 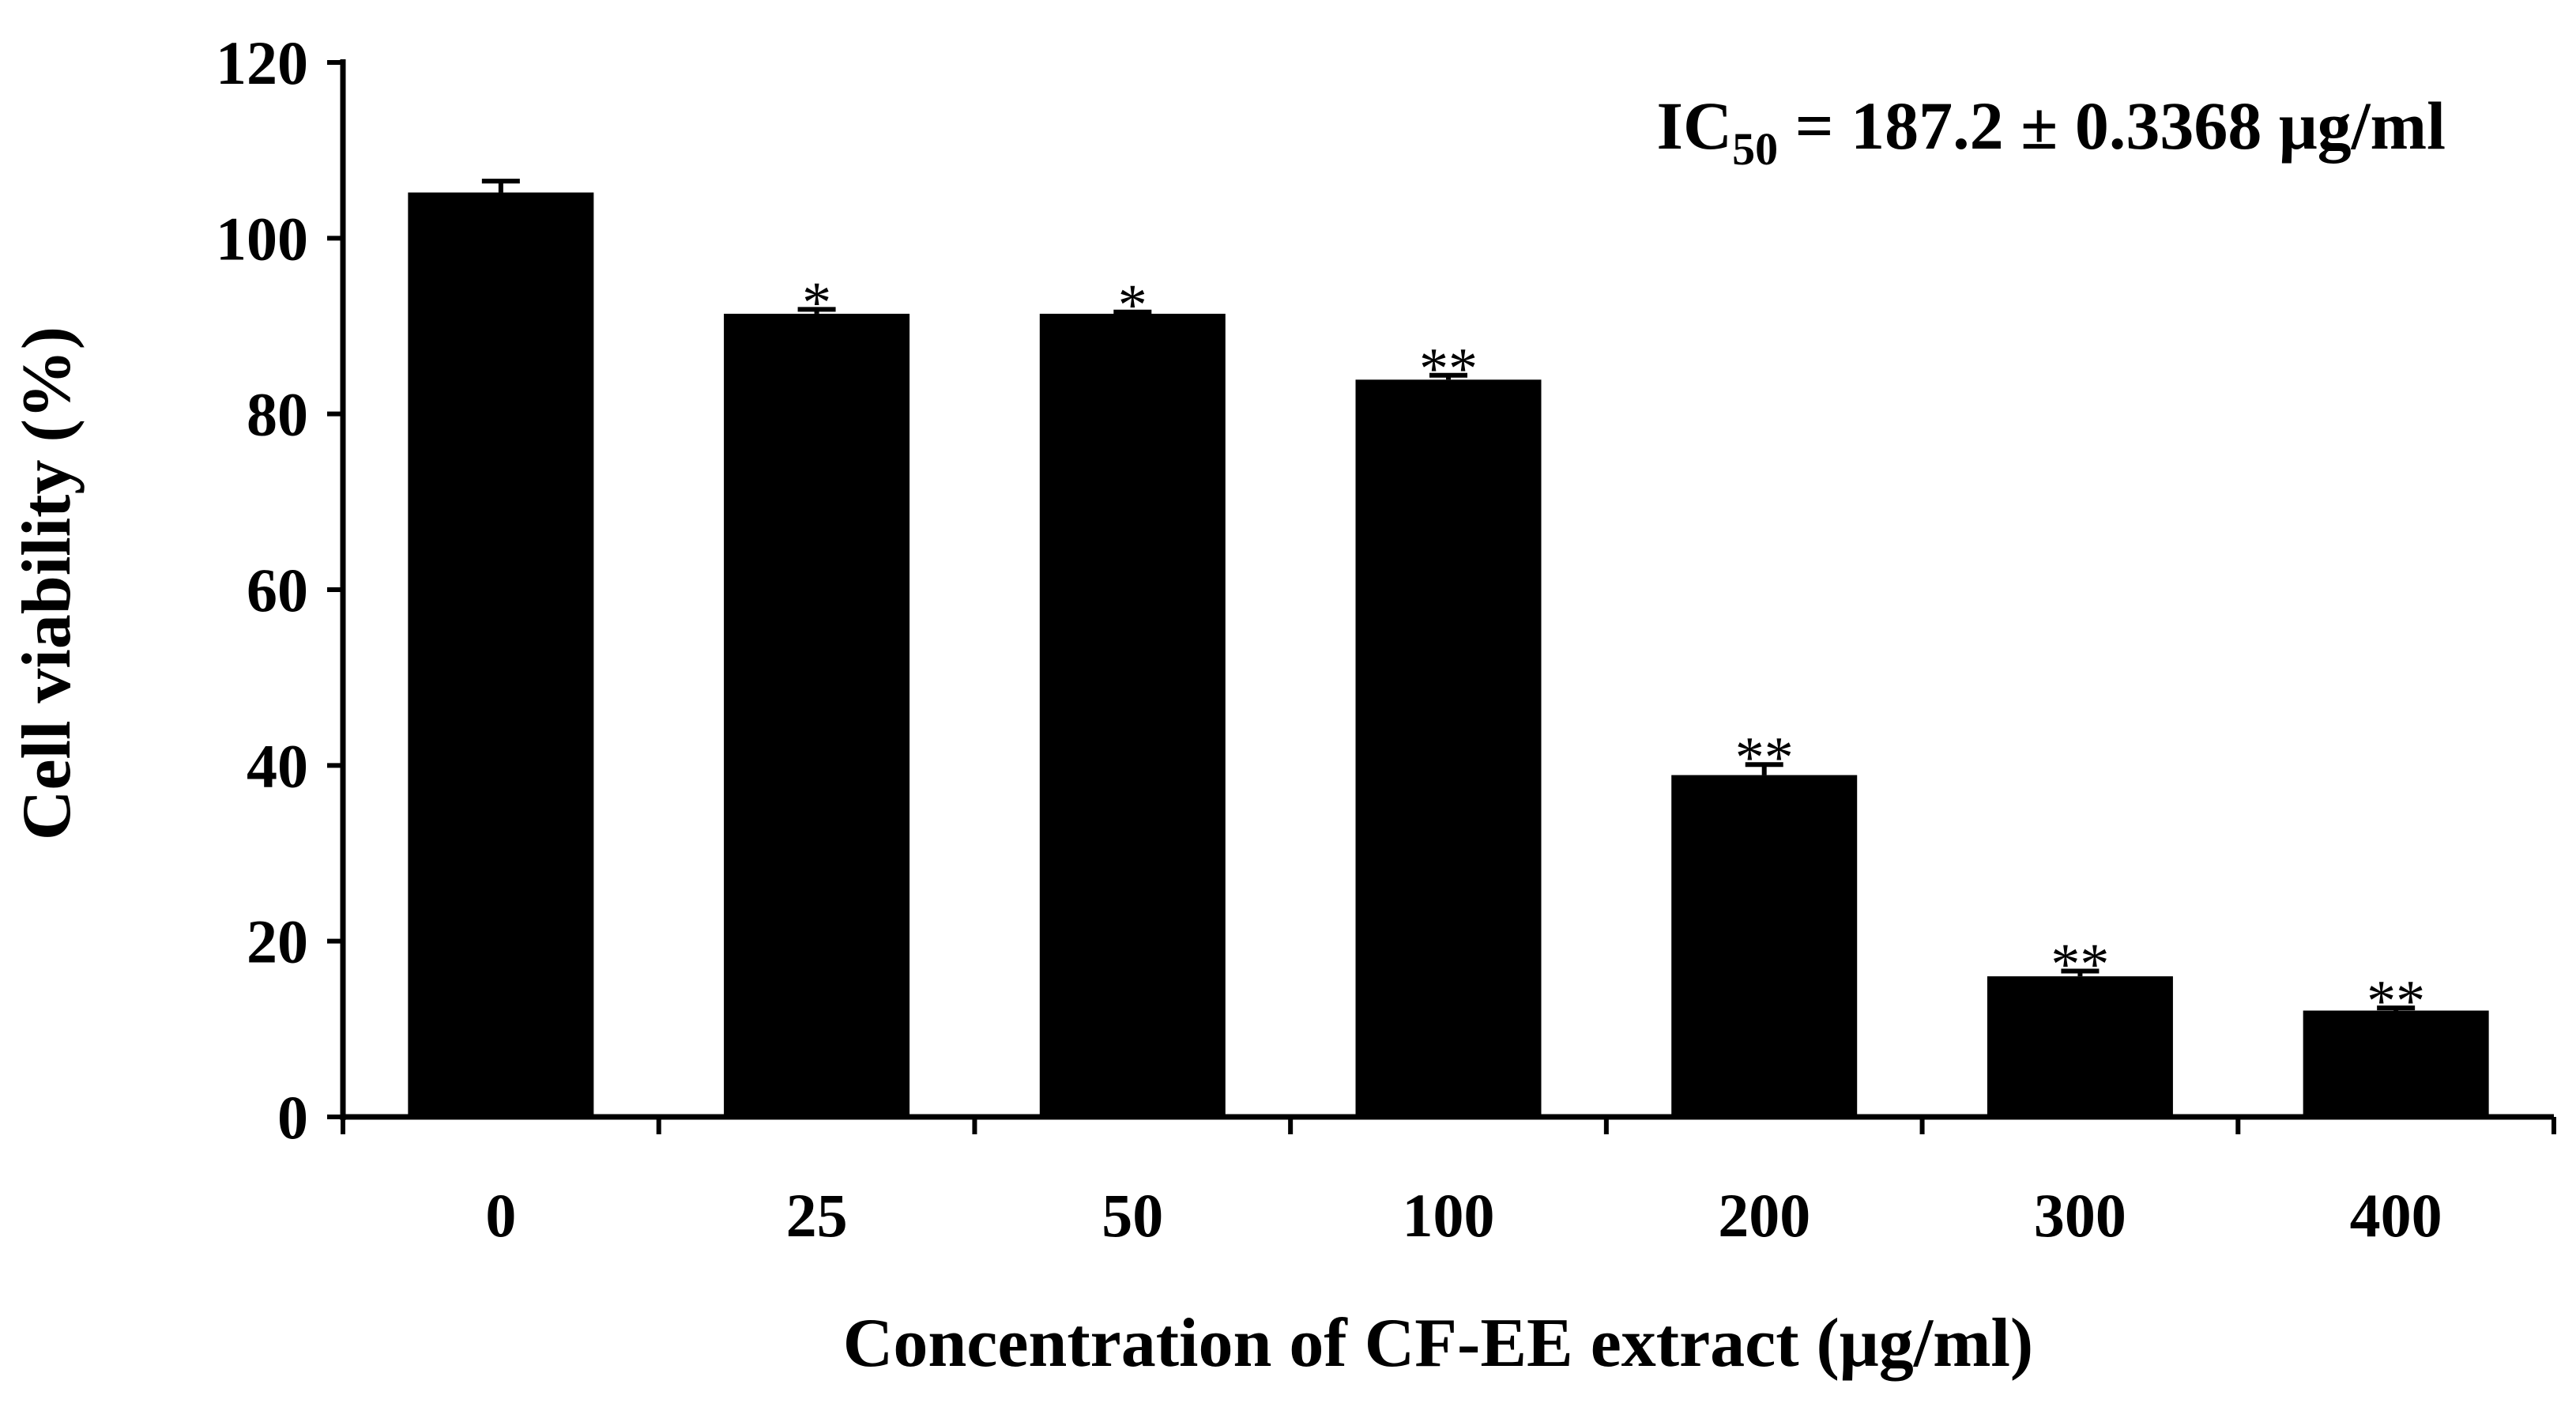 I want to click on x-axis-title: Concentration of CF-EE extract (μg/ml), so click(x=1438, y=1343).